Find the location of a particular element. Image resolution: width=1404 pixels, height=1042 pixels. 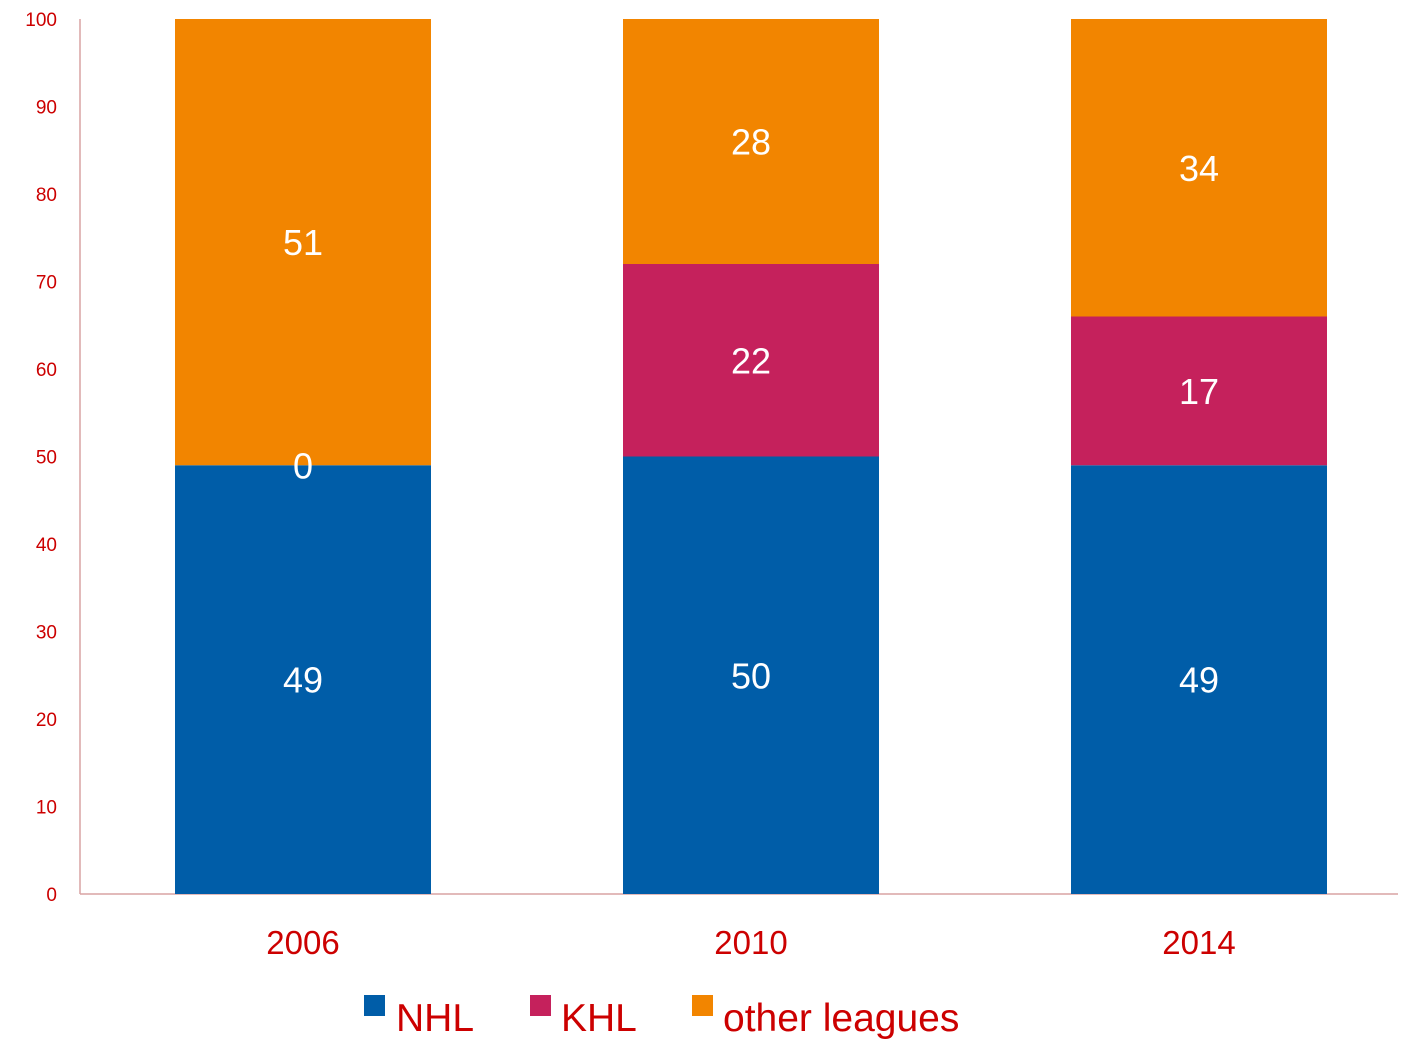

y-tick-label: 40 is located at coordinates (46, 545).